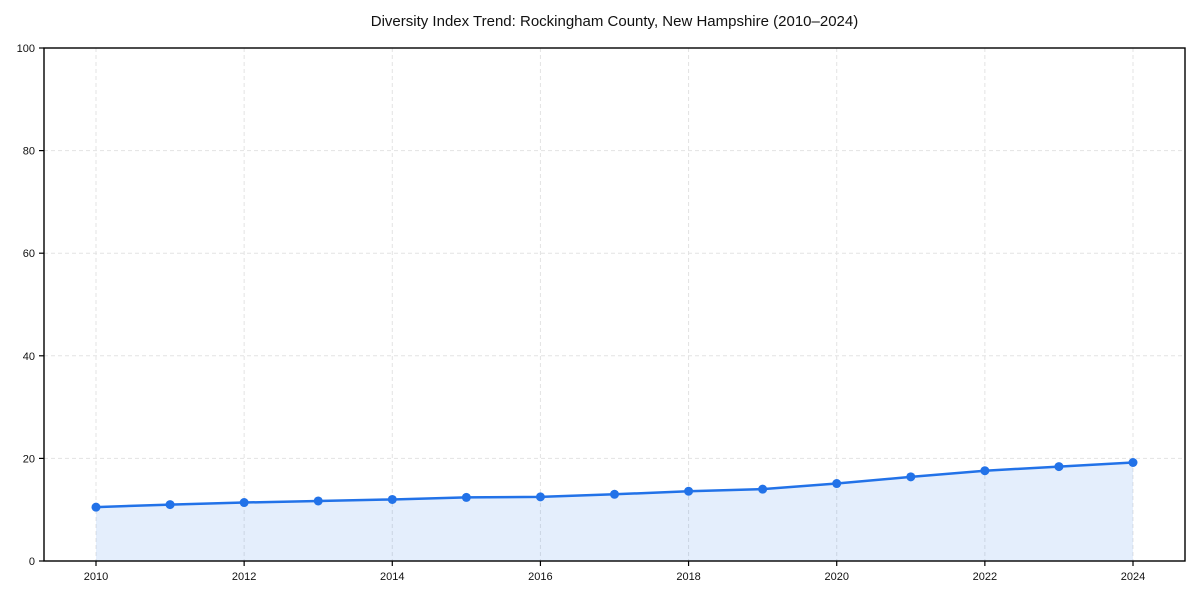 The image size is (1200, 600). I want to click on x-tick-label: 2024, so click(1133, 577).